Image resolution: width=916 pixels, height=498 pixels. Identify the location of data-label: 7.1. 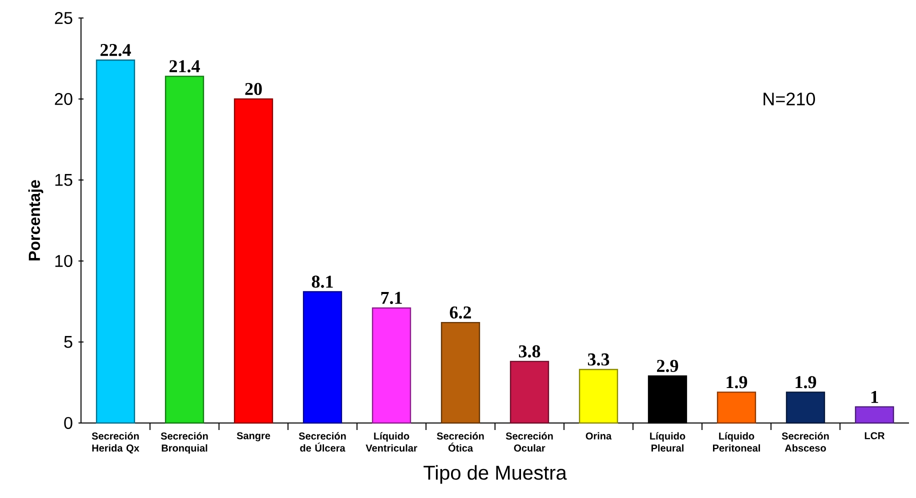
(391, 298).